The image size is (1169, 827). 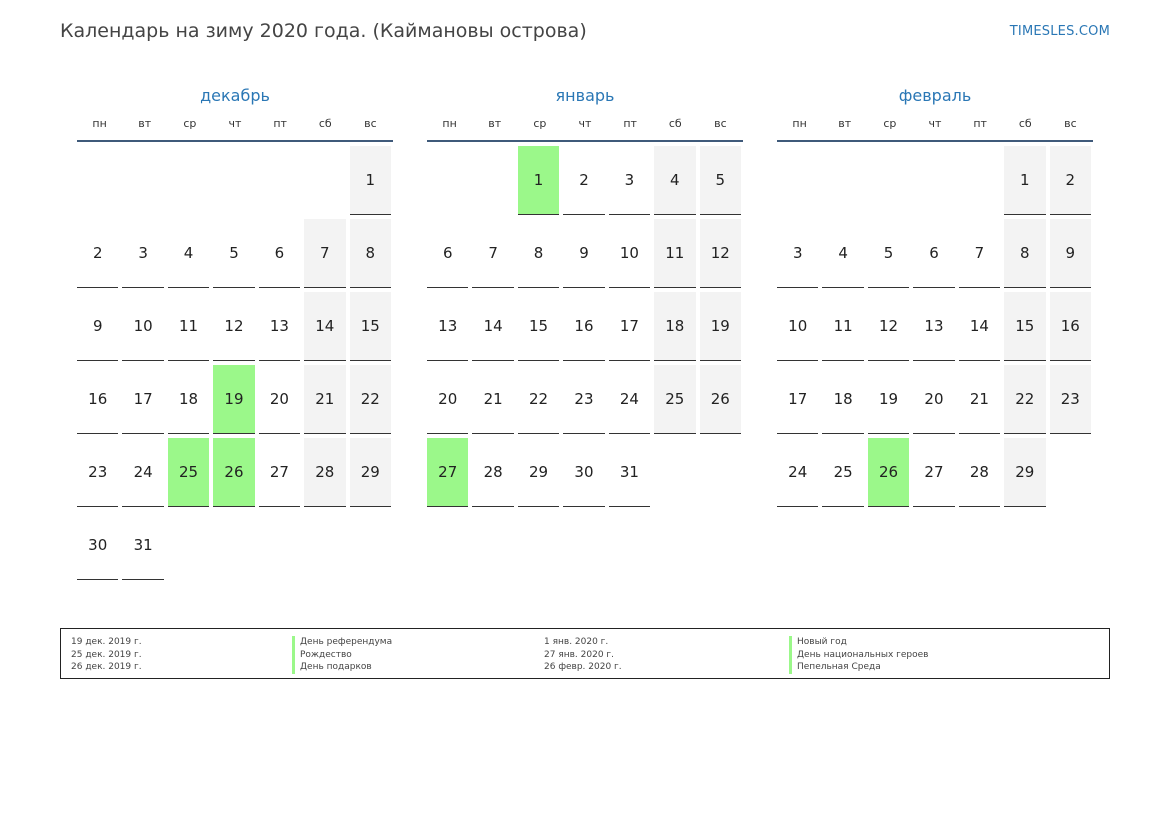 I want to click on holiday-date: 26 дек. 2019 г., so click(x=106, y=667).